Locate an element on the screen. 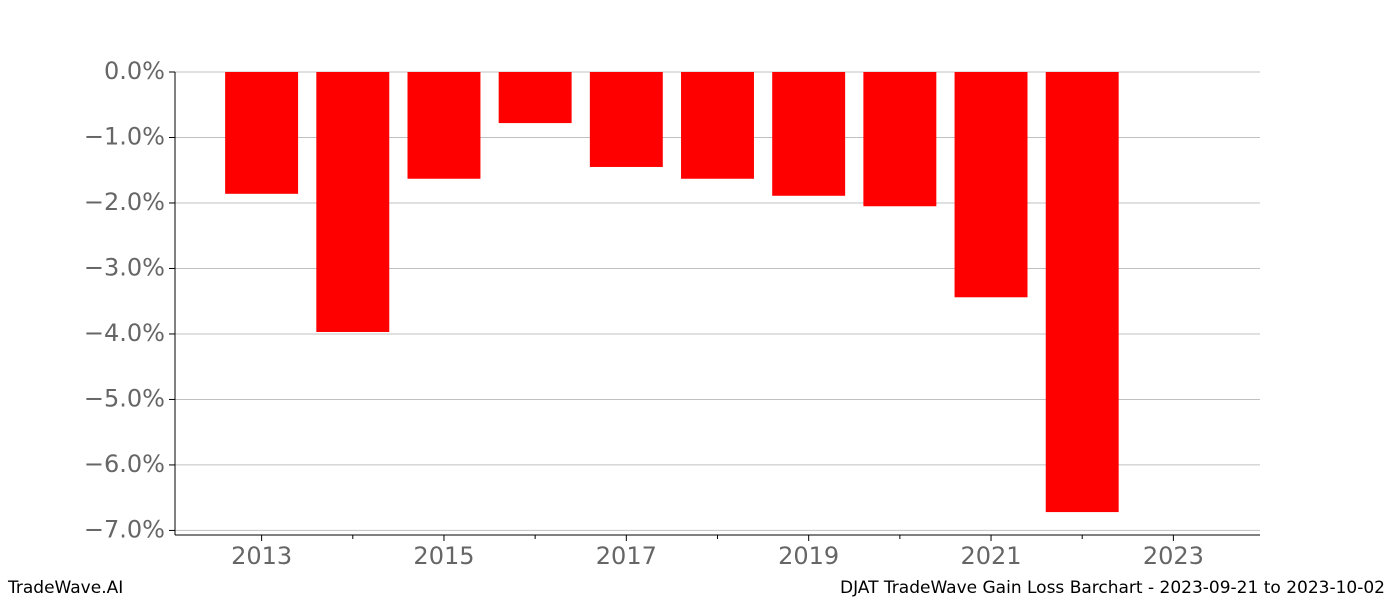  y-tick-label: −5.0% is located at coordinates (124, 398).